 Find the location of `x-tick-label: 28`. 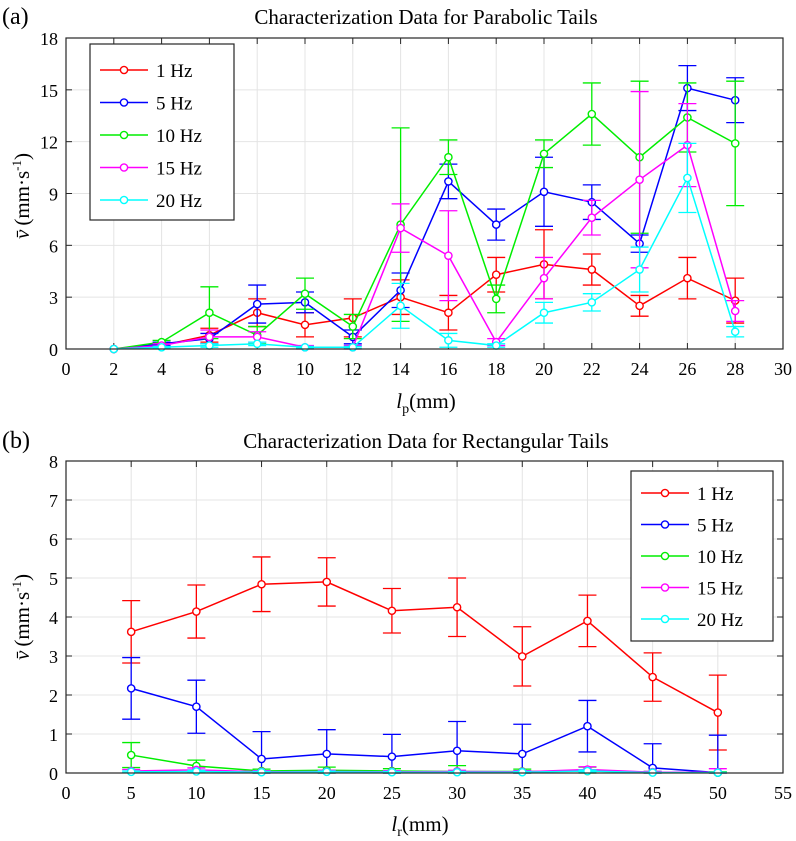

x-tick-label: 28 is located at coordinates (735, 369).